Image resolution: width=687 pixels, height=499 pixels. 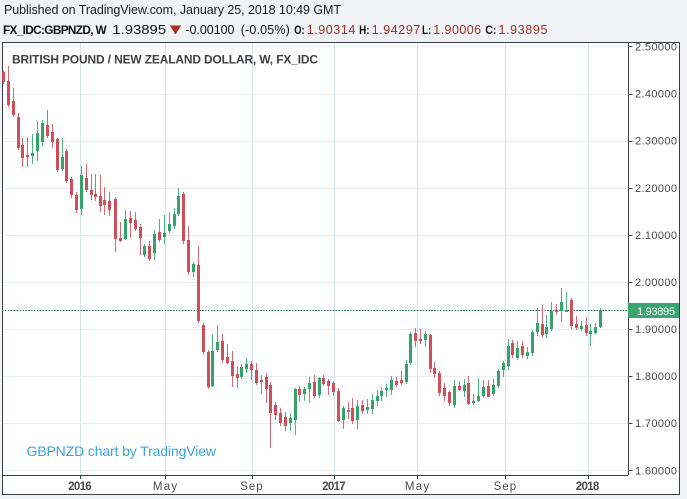 I want to click on svg-text: 2.00000, so click(x=656, y=283).